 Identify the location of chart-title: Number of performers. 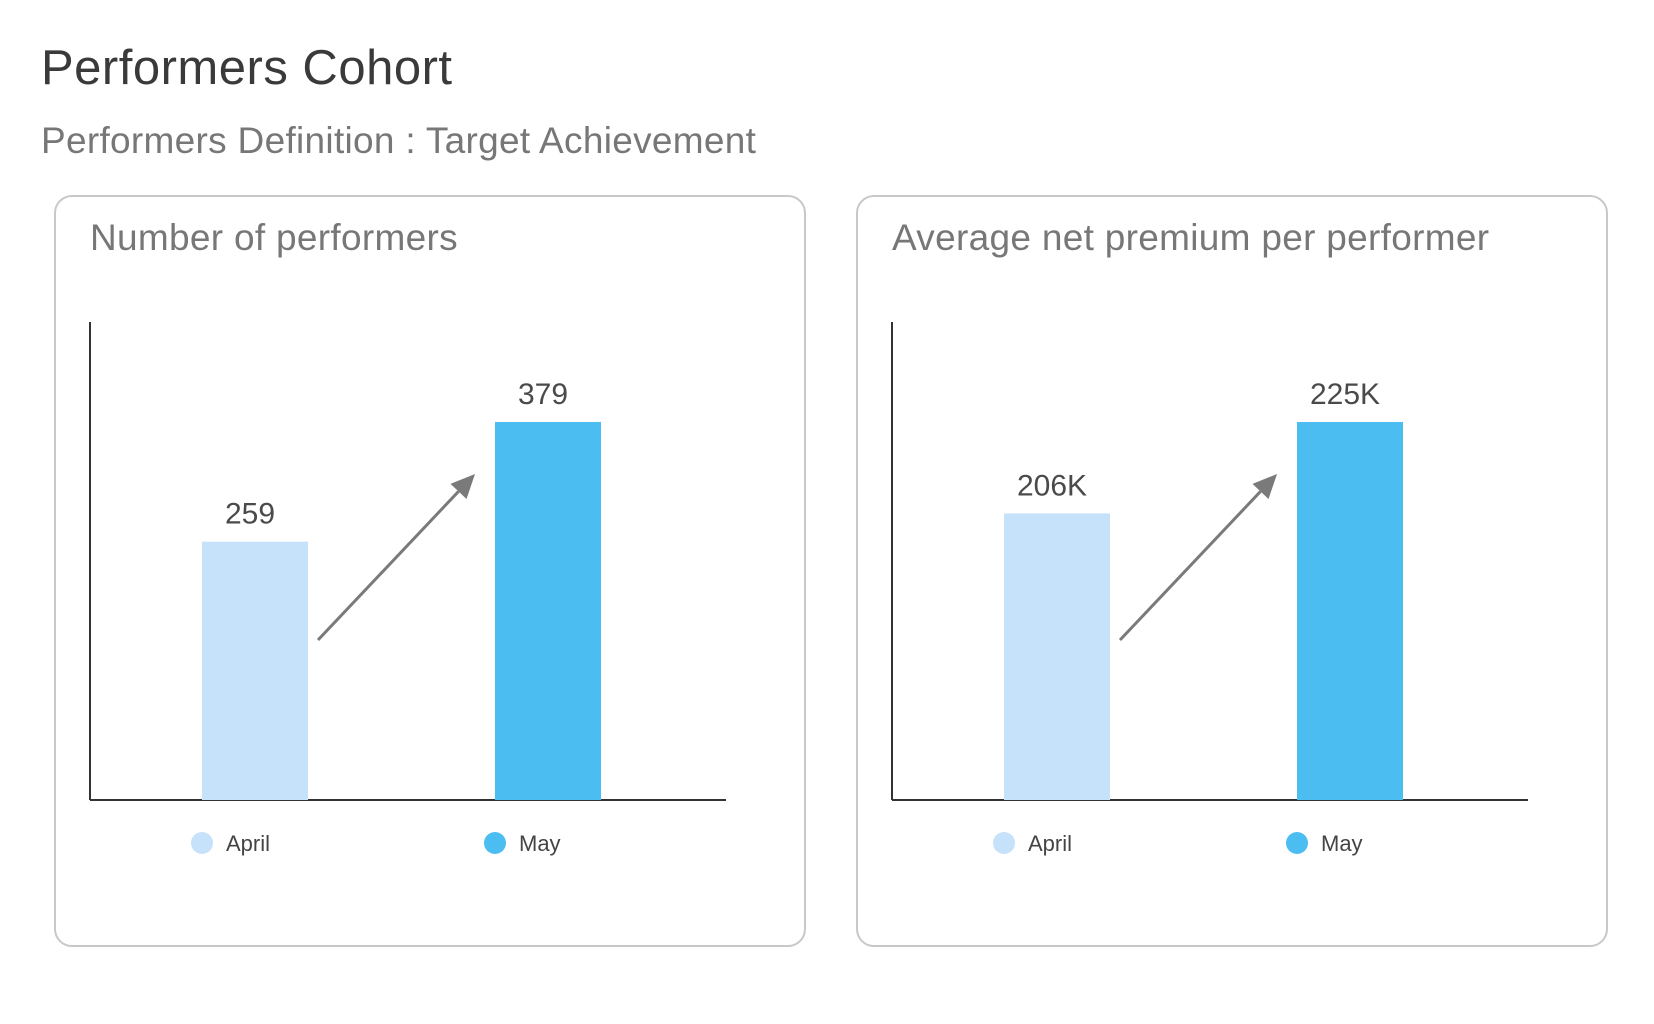
(274, 237).